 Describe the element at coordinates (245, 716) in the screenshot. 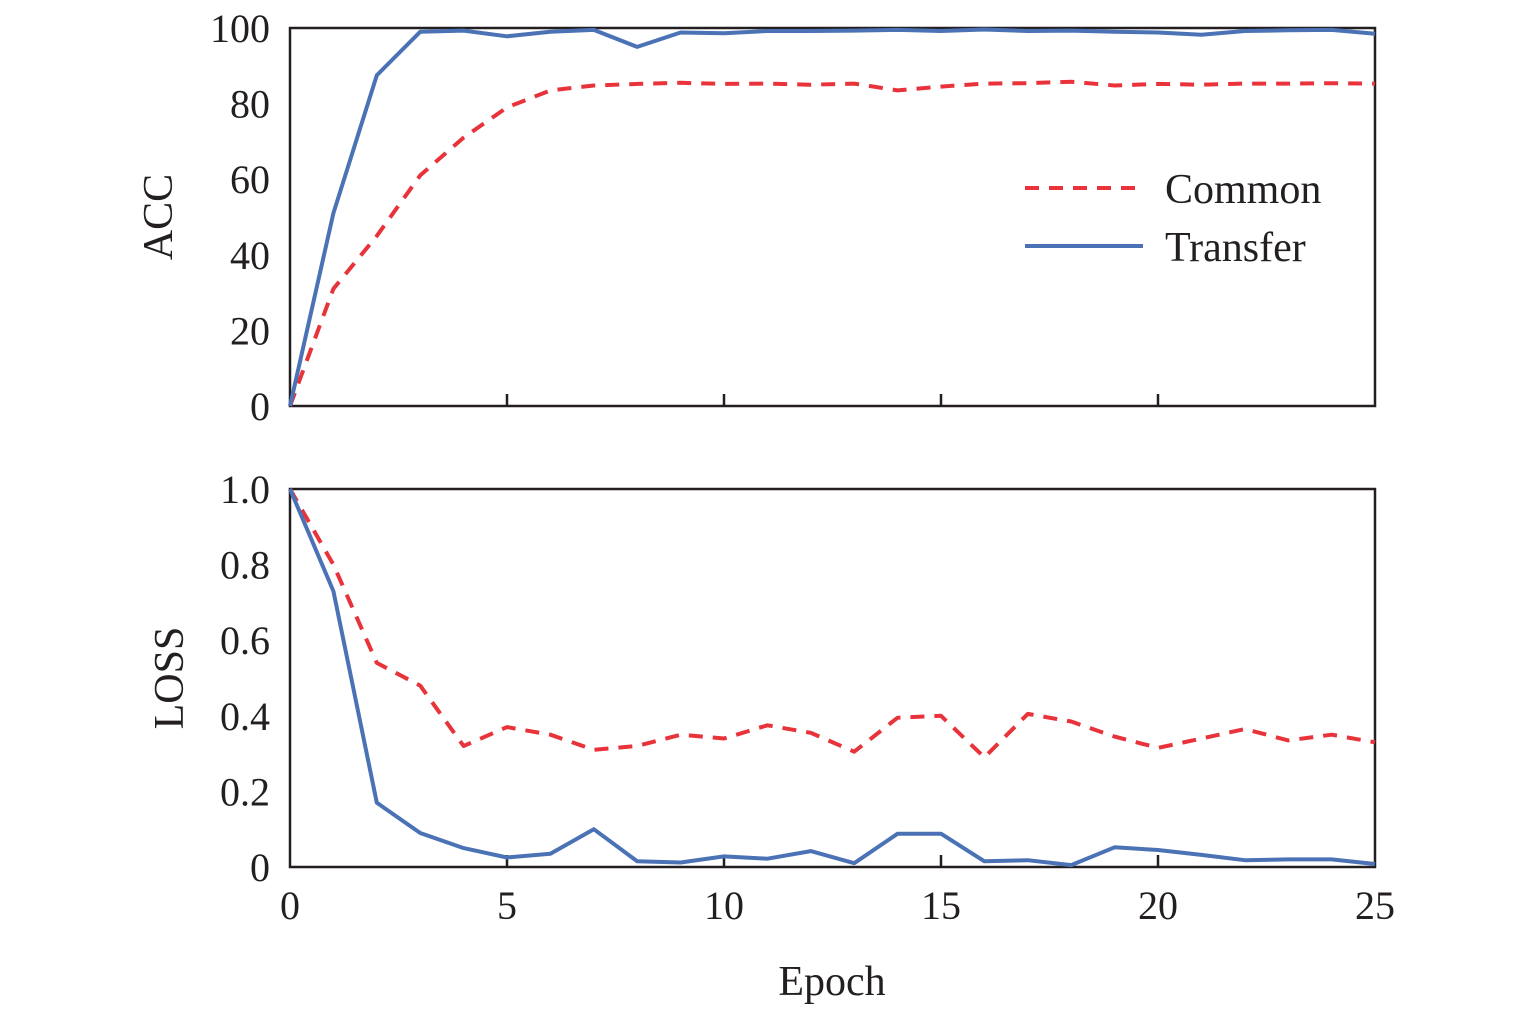

I see `loss-y-tick-label: 0.4` at that location.